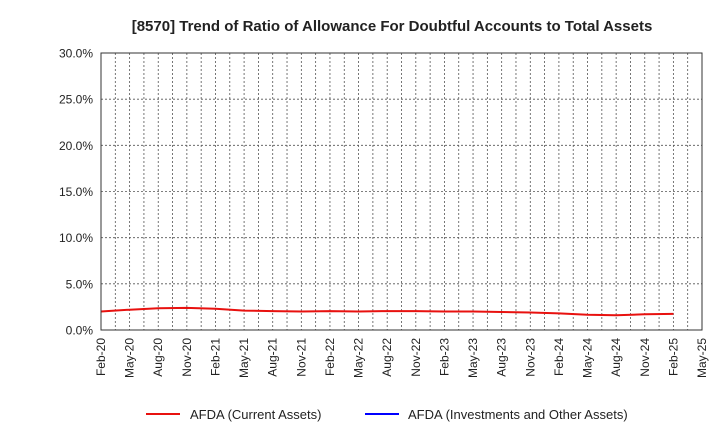 Image resolution: width=720 pixels, height=440 pixels. What do you see at coordinates (530, 357) in the screenshot?
I see `x-tick-label: Nov-23` at bounding box center [530, 357].